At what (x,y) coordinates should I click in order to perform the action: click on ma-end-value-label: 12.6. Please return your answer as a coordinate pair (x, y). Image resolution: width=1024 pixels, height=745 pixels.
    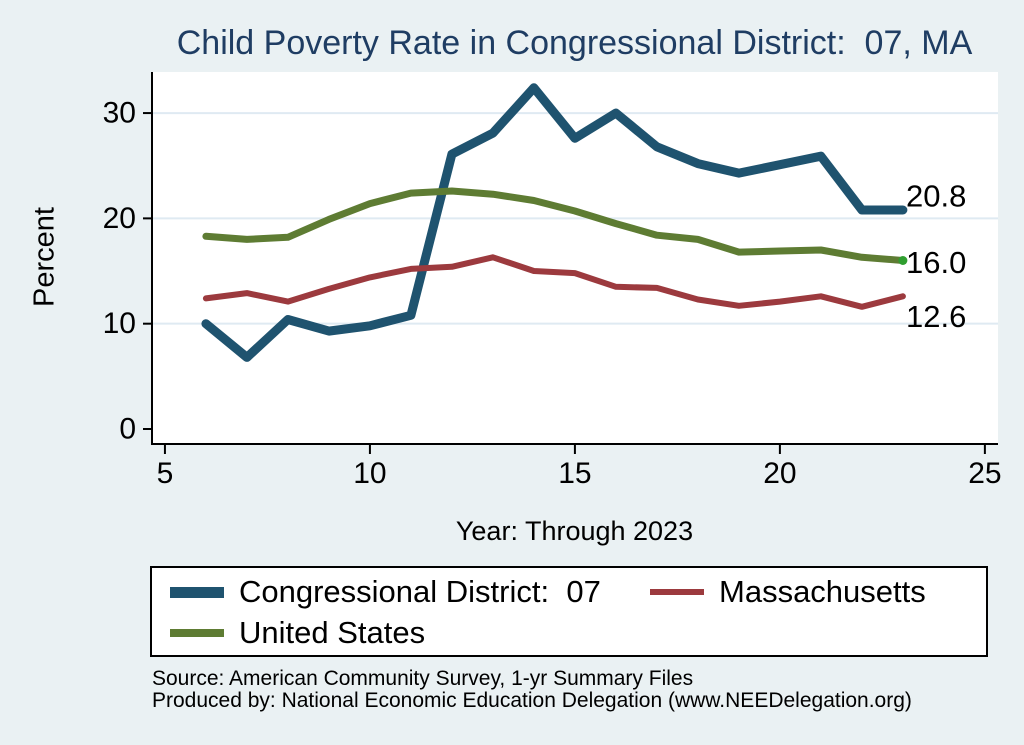
    Looking at the image, I should click on (936, 316).